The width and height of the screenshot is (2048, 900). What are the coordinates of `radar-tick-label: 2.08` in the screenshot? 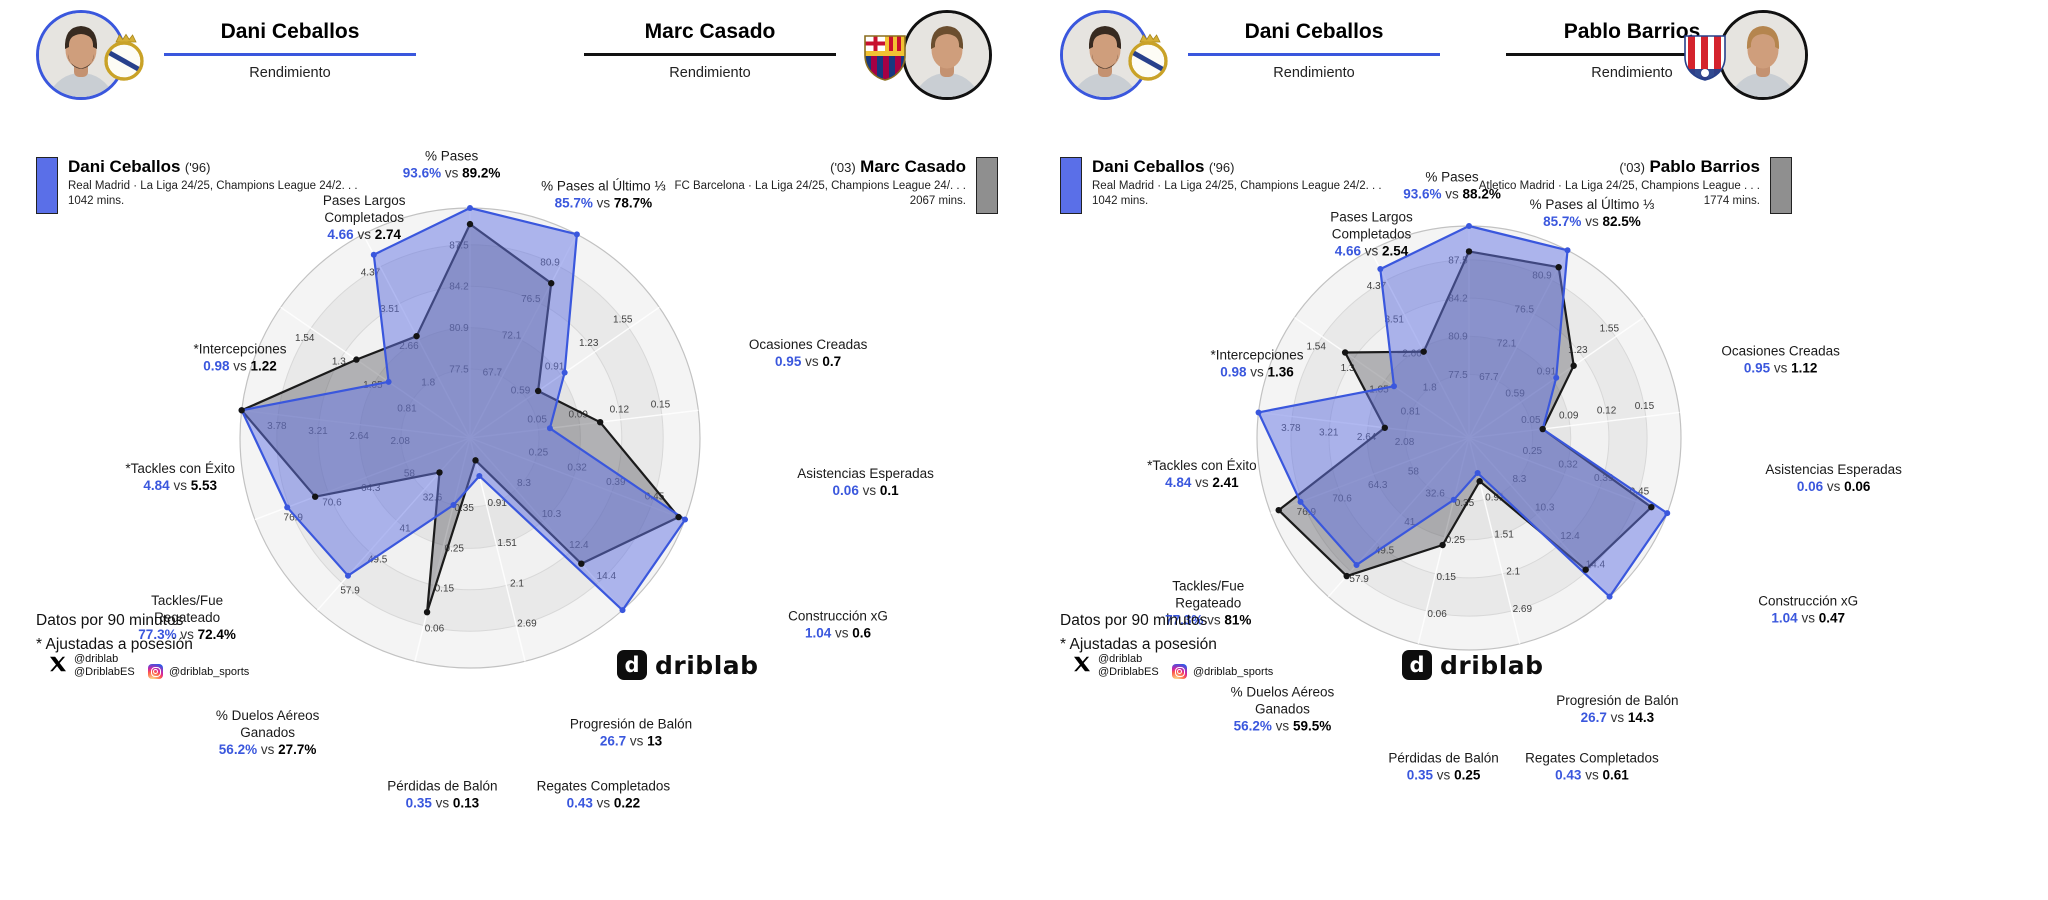 It's located at (1405, 442).